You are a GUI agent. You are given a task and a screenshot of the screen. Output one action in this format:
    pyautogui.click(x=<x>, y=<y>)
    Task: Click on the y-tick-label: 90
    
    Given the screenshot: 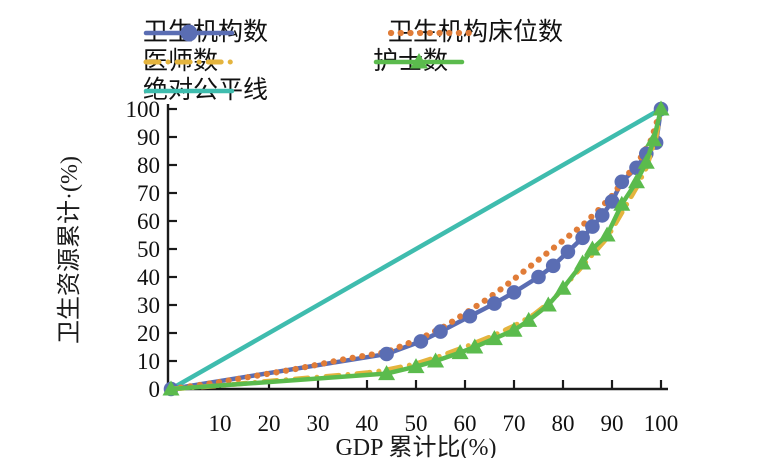 What is the action you would take?
    pyautogui.click(x=148, y=137)
    